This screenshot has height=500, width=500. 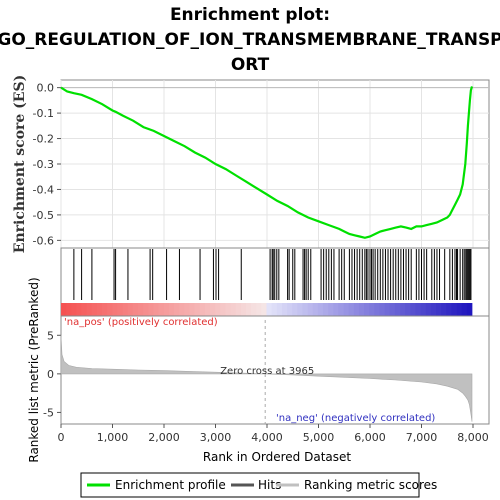 What do you see at coordinates (170, 485) in the screenshot?
I see `legend-label-enrichment-profile: Enrichment profile` at bounding box center [170, 485].